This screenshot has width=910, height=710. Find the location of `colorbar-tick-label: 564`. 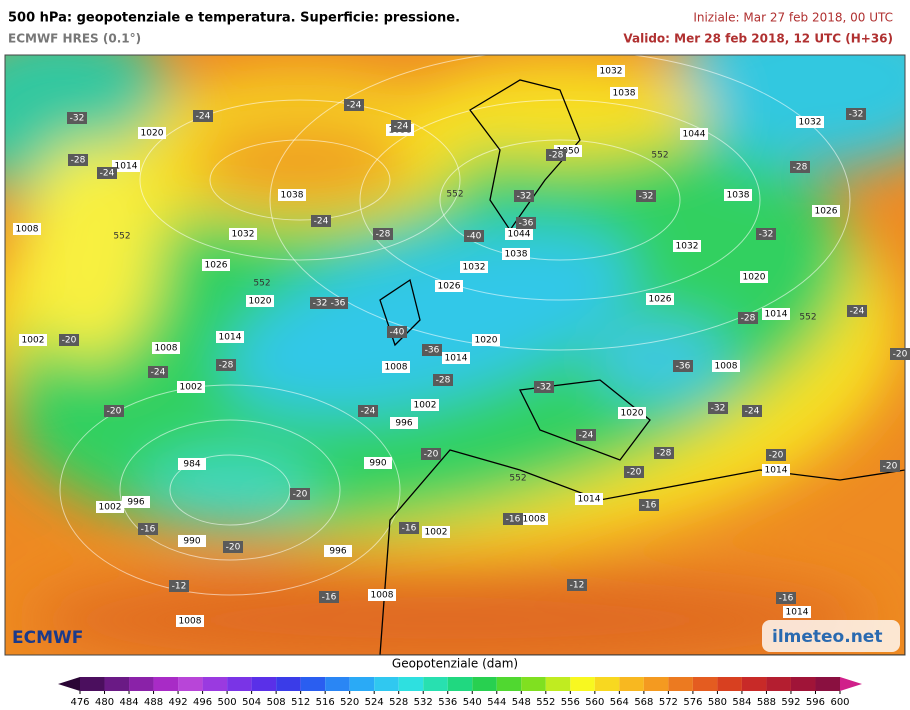

colorbar-tick-label: 564 is located at coordinates (619, 702).